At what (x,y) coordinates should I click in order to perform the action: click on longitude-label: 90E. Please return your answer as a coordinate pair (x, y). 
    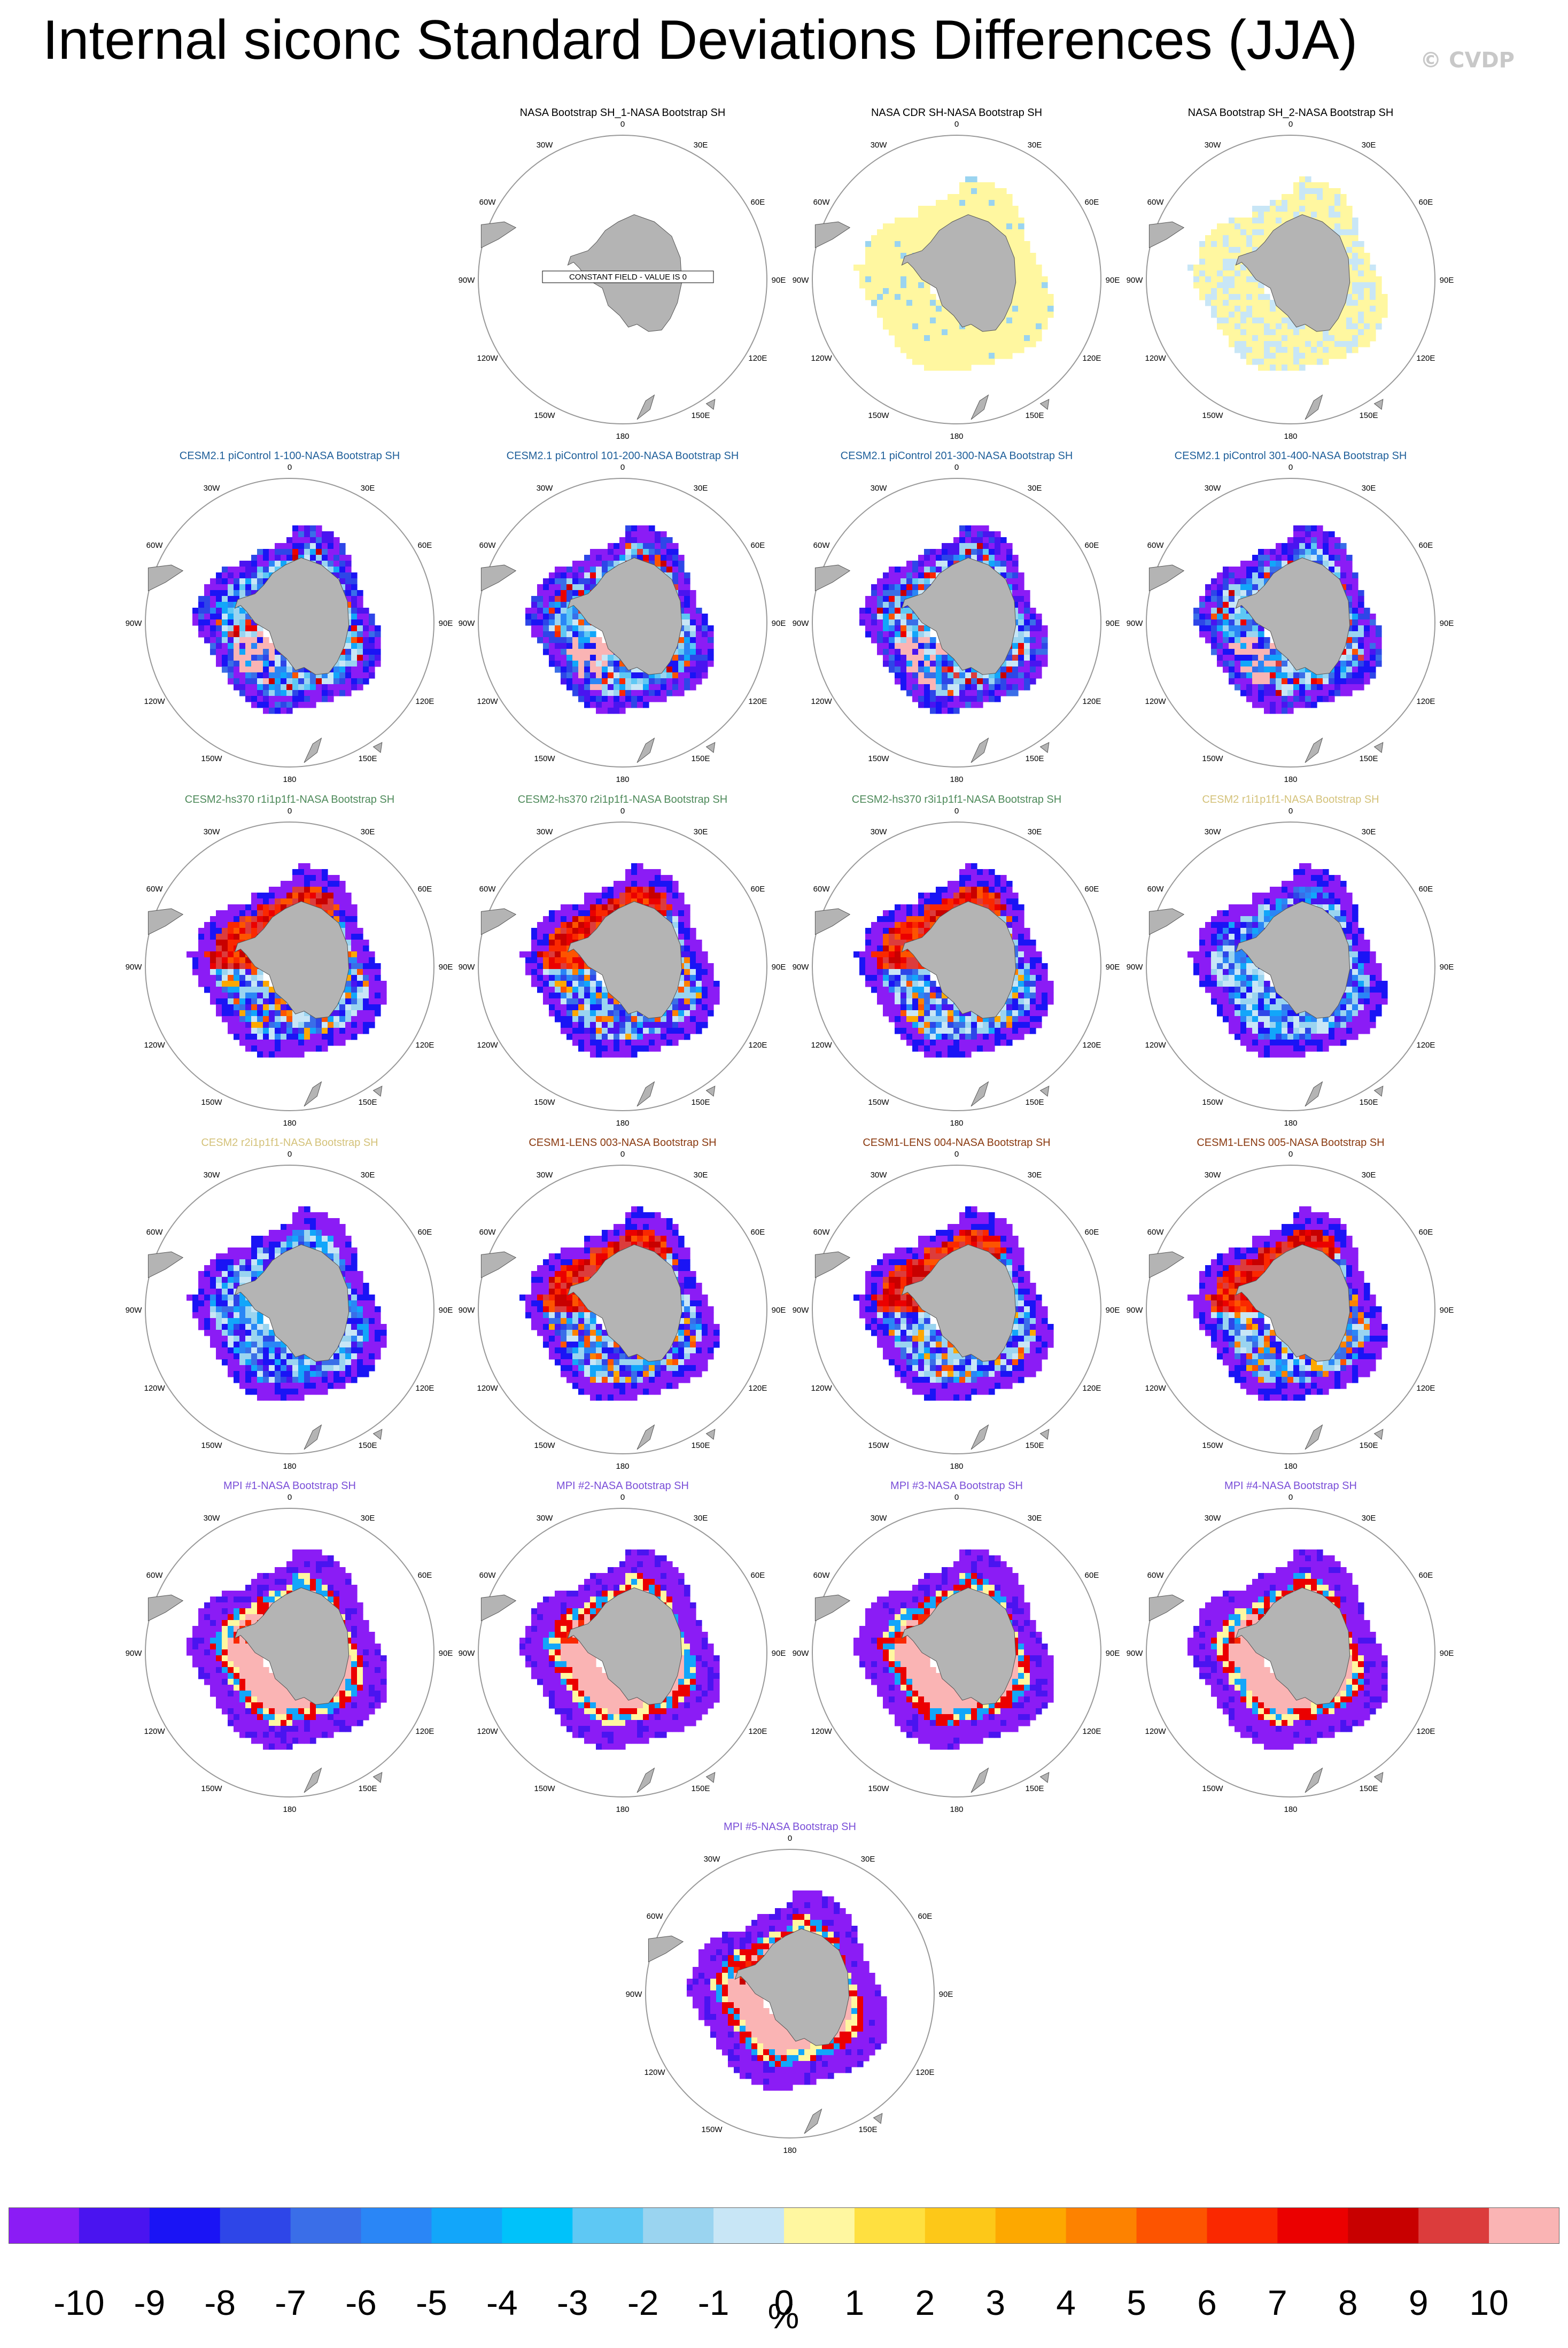
    Looking at the image, I should click on (1113, 623).